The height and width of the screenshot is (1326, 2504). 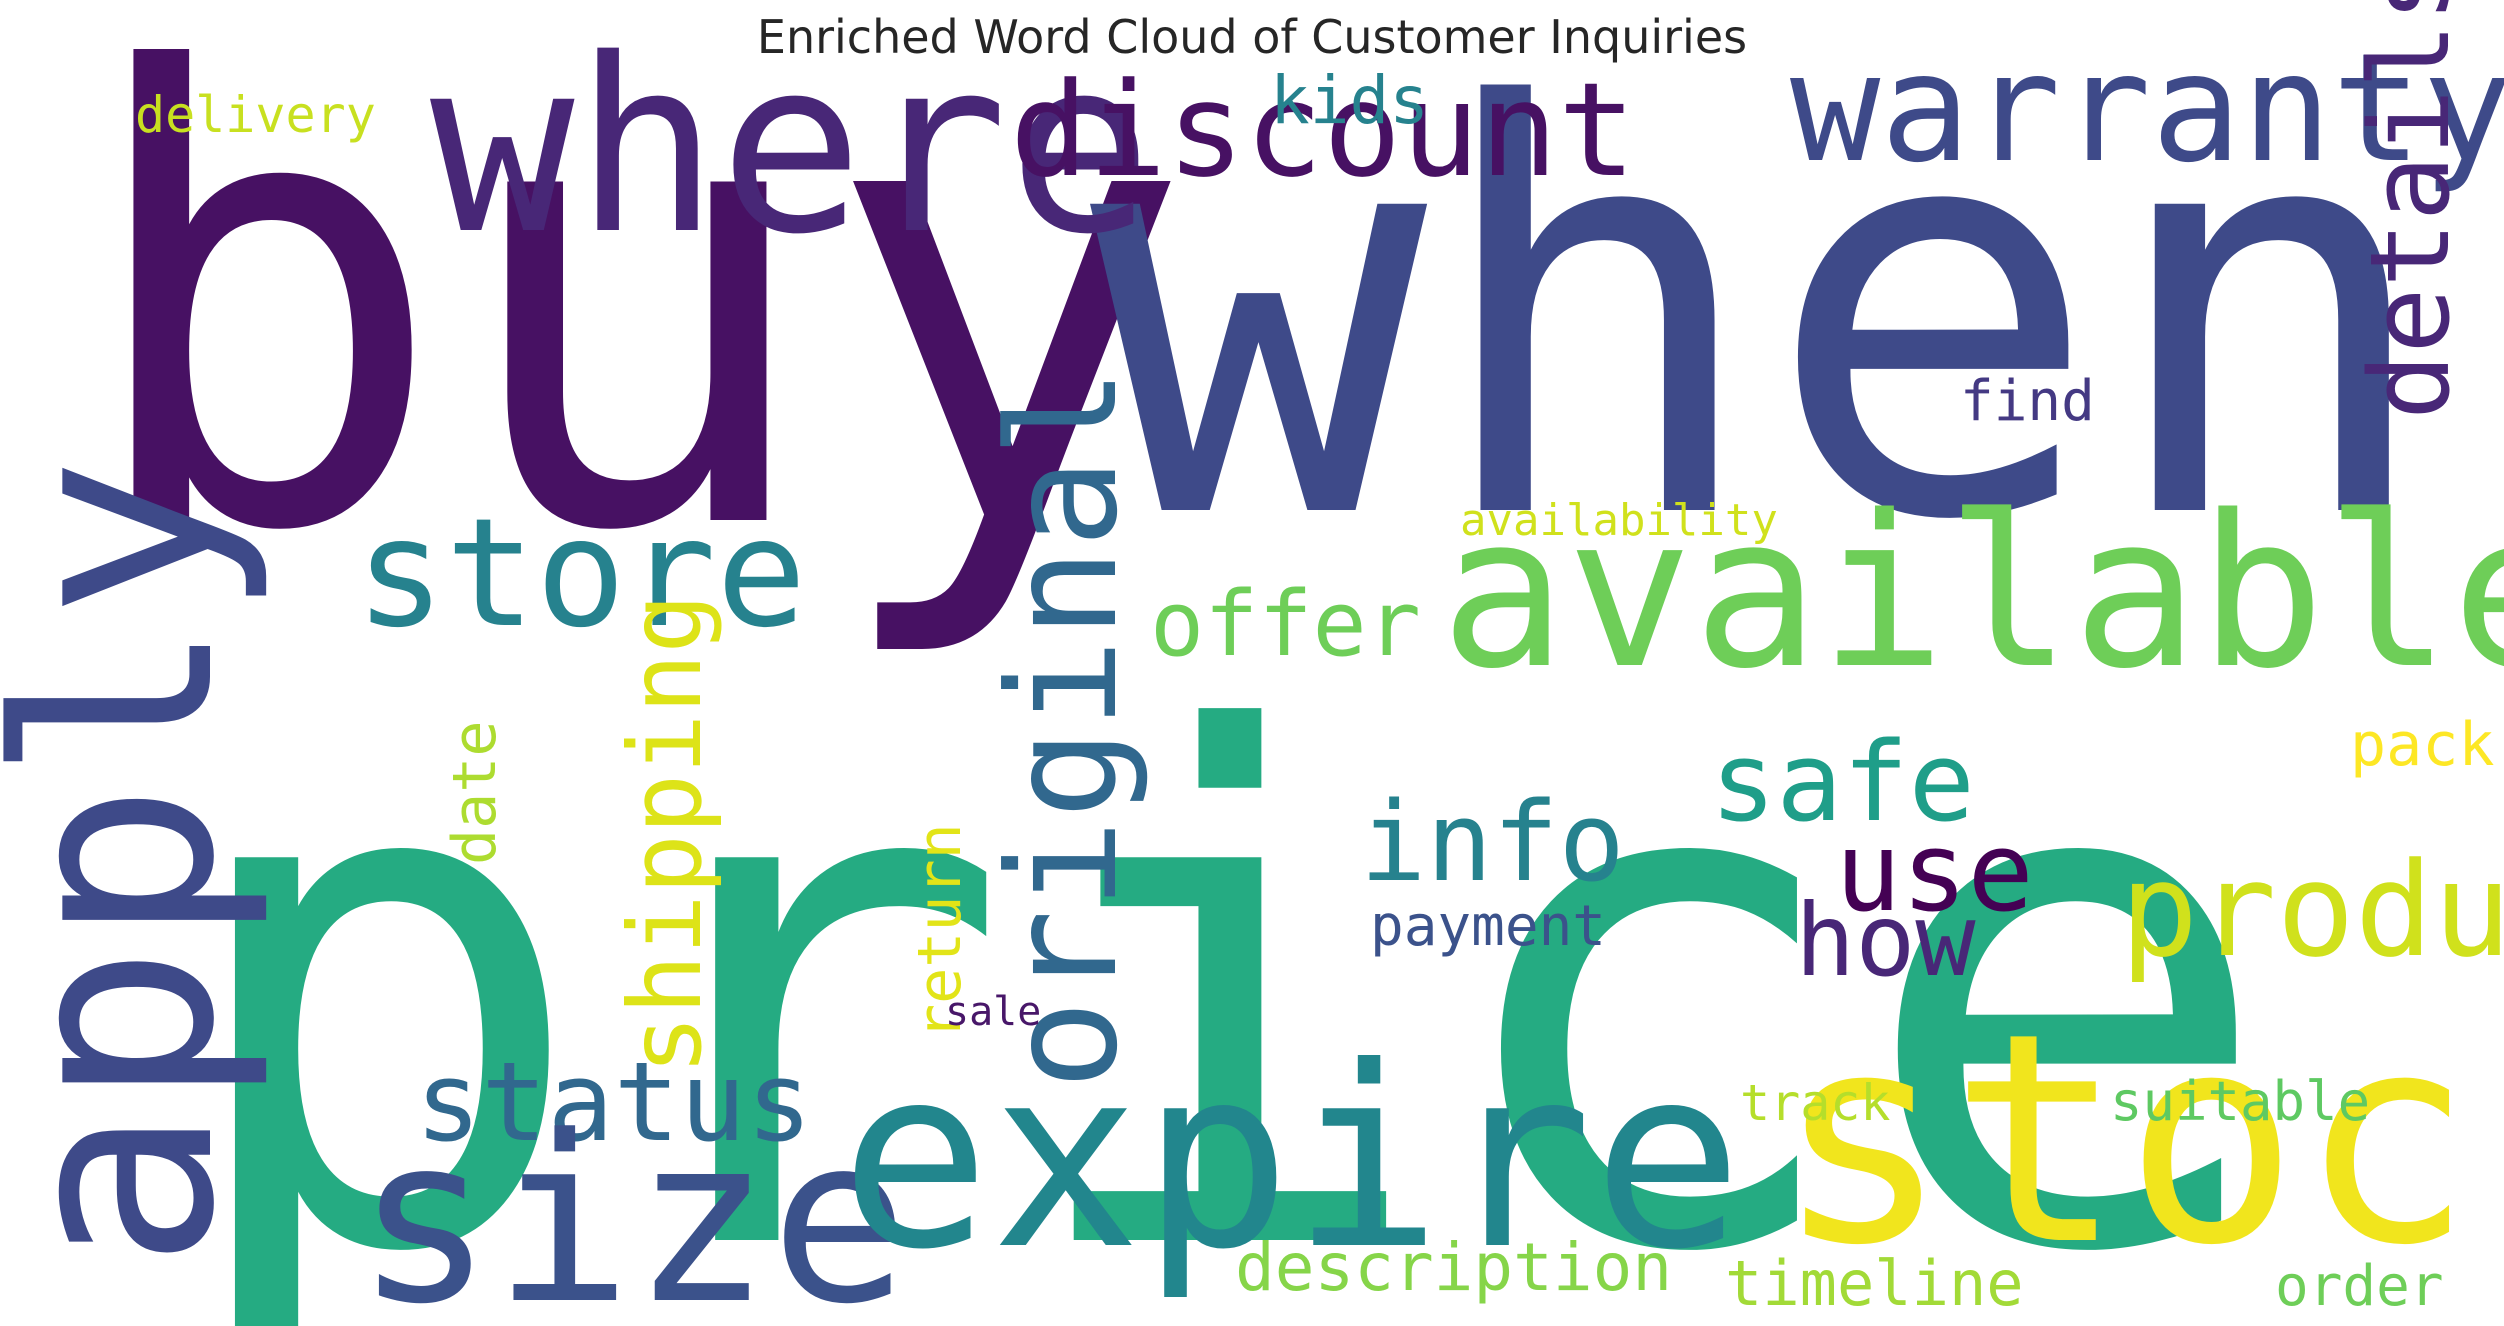 I want to click on word-availability: availability, so click(x=1619, y=520).